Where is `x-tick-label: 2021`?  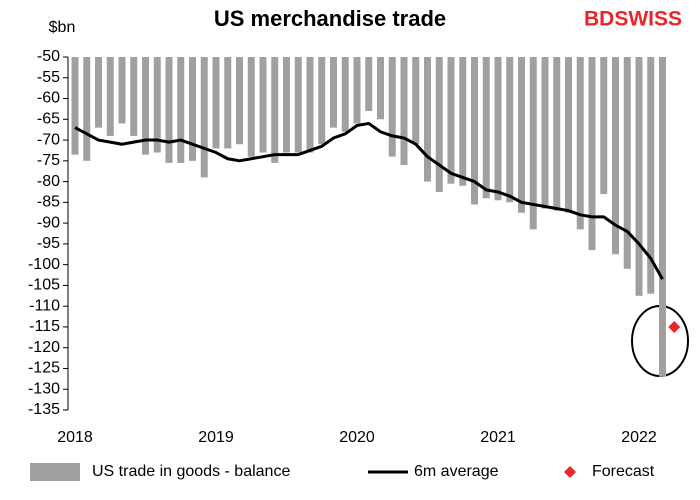
x-tick-label: 2021 is located at coordinates (498, 437).